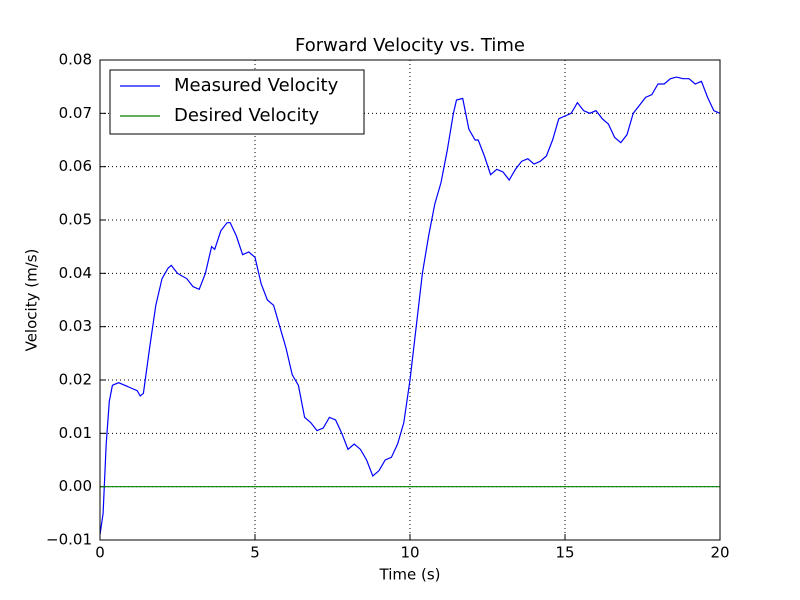  I want to click on chart-title: Forward Velocity vs. Time, so click(410, 45).